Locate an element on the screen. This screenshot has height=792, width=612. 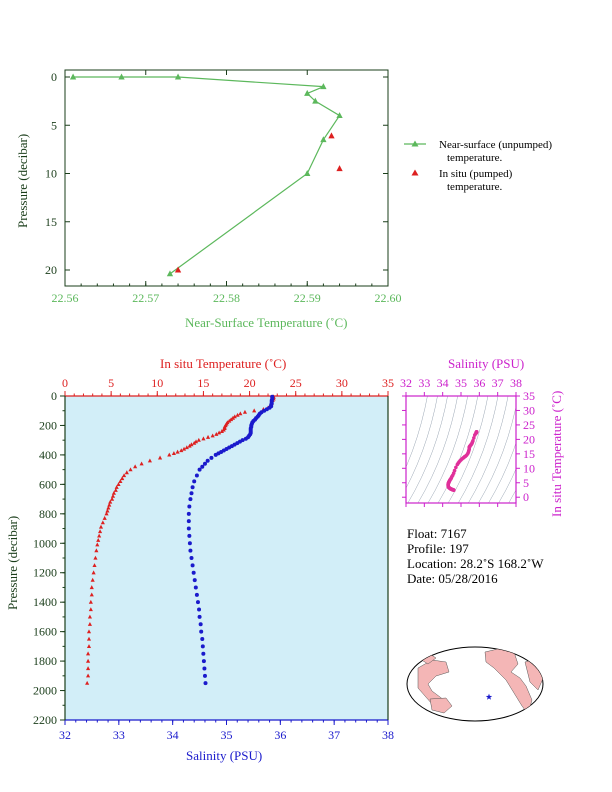
legend-label-in-situ-1: In situ (pumped) is located at coordinates (476, 174).